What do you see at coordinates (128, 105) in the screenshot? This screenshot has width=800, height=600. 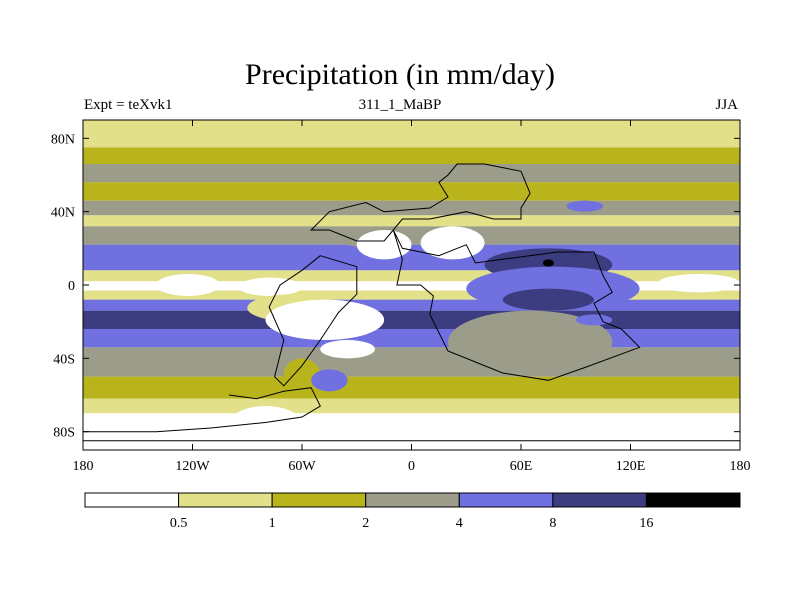 I see `experiment-label: Expt = teXvk1` at bounding box center [128, 105].